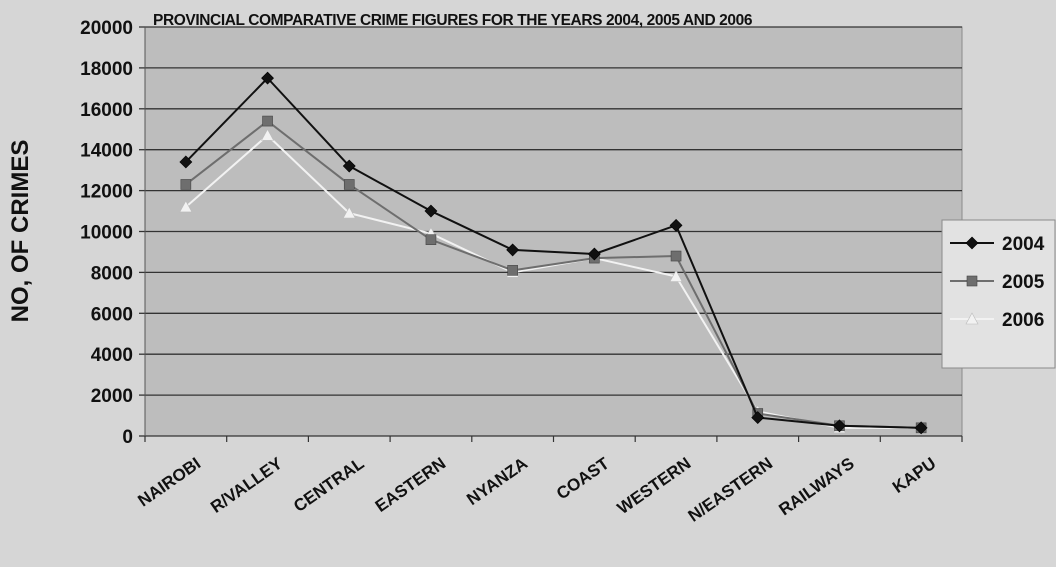  I want to click on legend-item-2006: 2006, so click(997, 320).